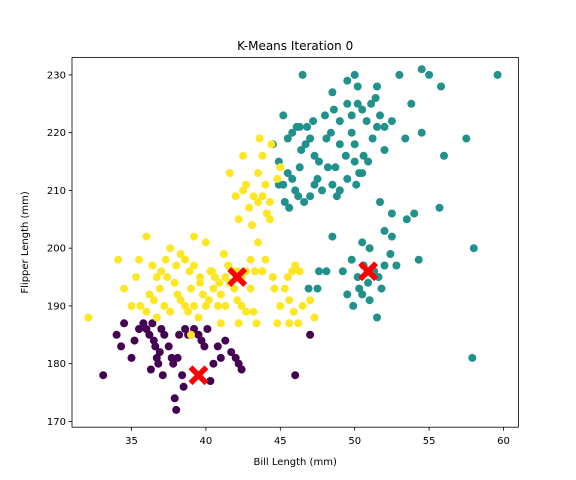 This screenshot has width=576, height=480. What do you see at coordinates (280, 441) in the screenshot?
I see `x-tick-label: 45` at bounding box center [280, 441].